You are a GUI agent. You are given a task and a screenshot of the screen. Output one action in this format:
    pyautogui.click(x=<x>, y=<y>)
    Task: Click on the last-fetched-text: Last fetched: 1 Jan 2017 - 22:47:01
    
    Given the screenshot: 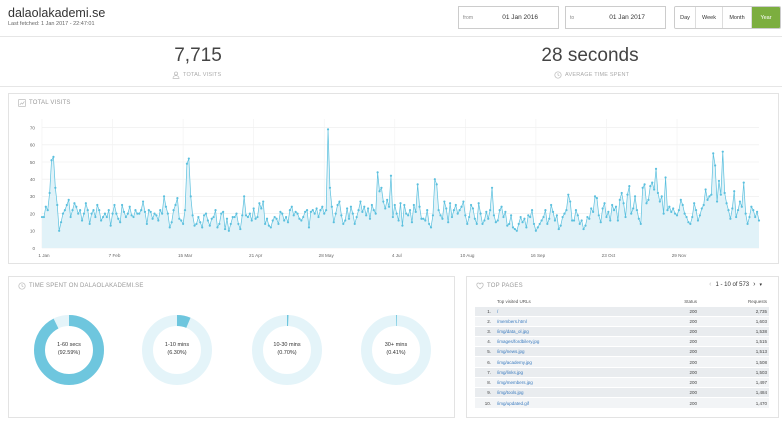 What is the action you would take?
    pyautogui.click(x=51, y=24)
    